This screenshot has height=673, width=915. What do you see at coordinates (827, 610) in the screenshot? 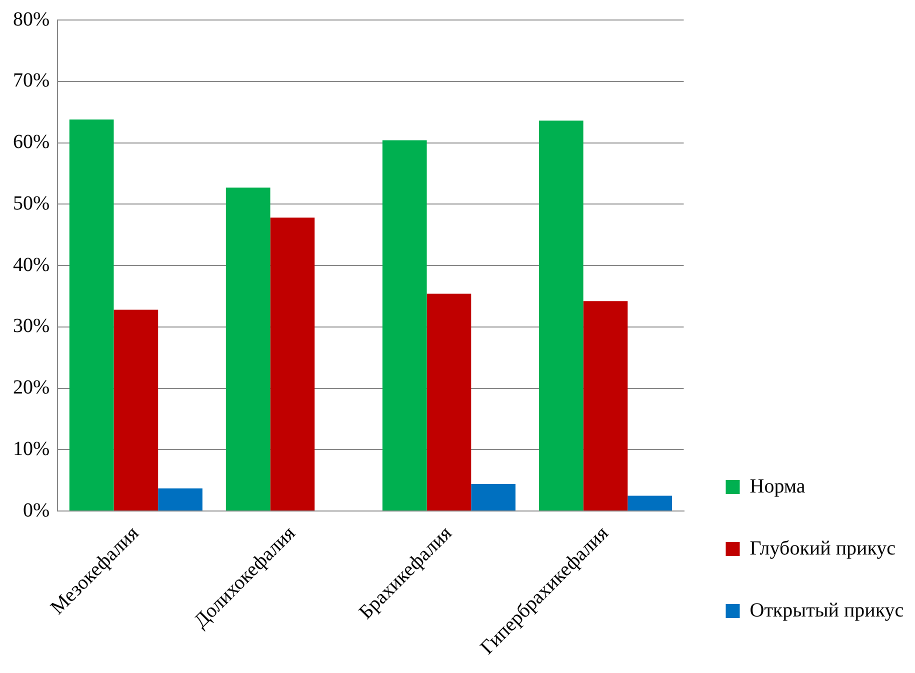
I see `legend-label: Открытый прикус` at bounding box center [827, 610].